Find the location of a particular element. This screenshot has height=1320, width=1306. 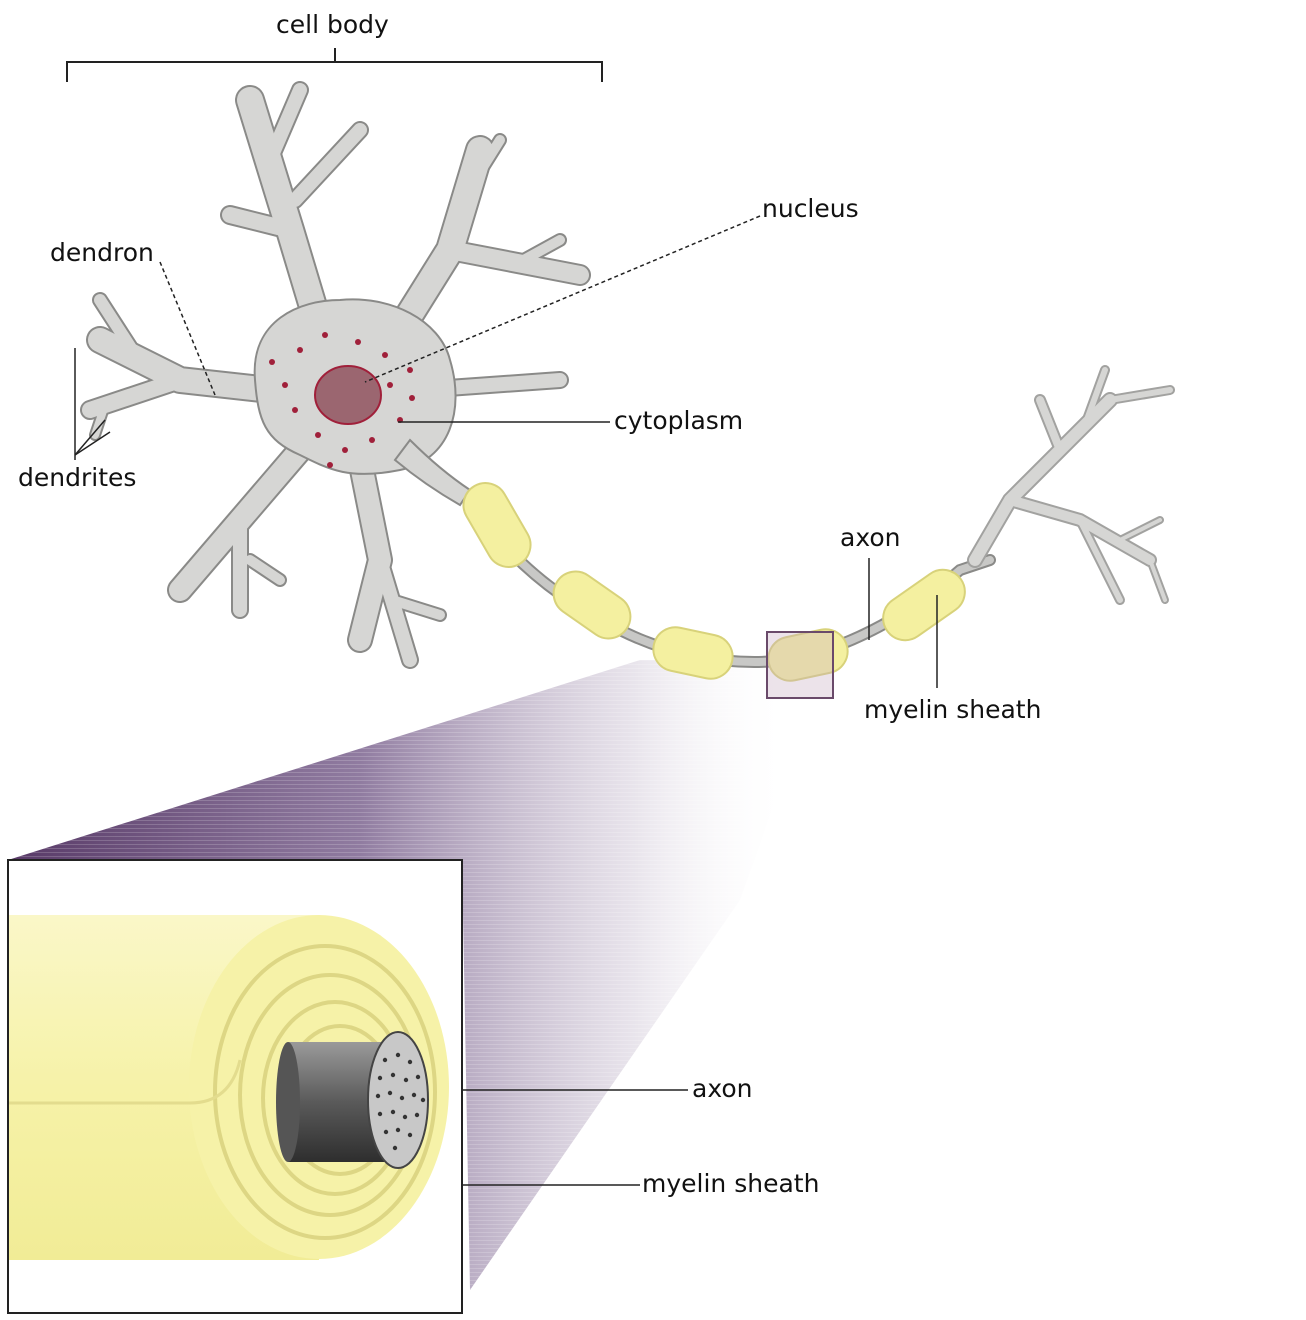

cell-body-bracket is located at coordinates (334, 65).